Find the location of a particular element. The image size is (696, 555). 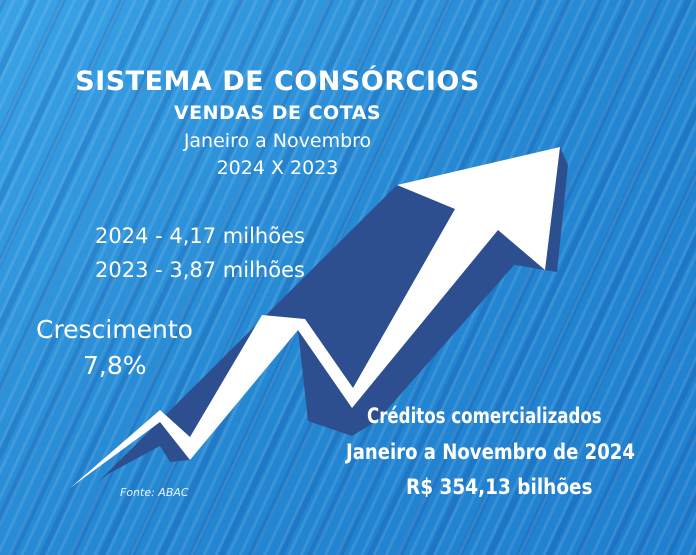

credits-title: Créditos comercializados is located at coordinates (484, 416).